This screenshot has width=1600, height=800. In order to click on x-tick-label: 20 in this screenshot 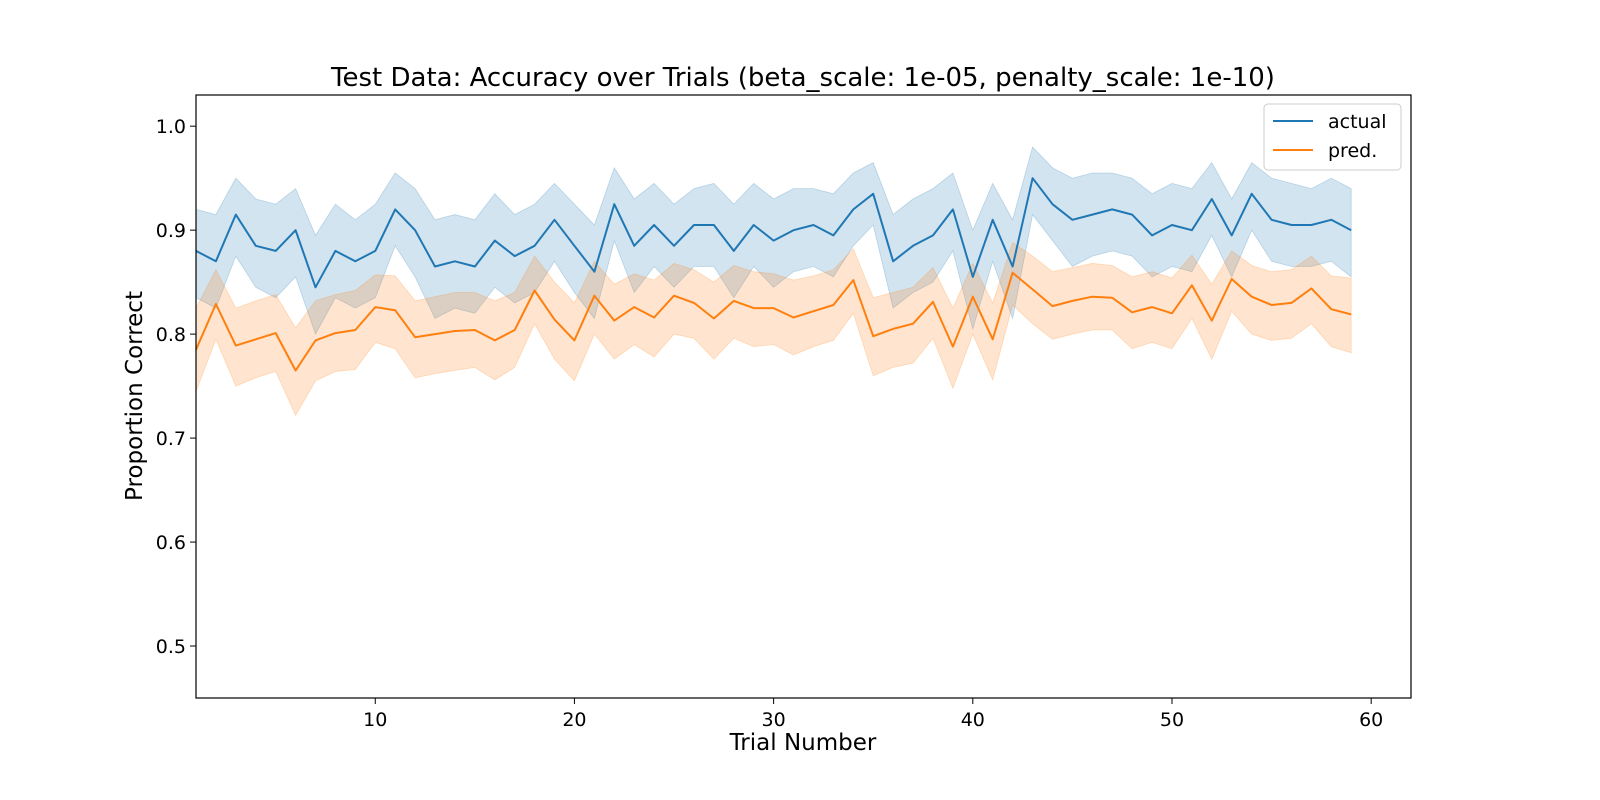, I will do `click(574, 720)`.